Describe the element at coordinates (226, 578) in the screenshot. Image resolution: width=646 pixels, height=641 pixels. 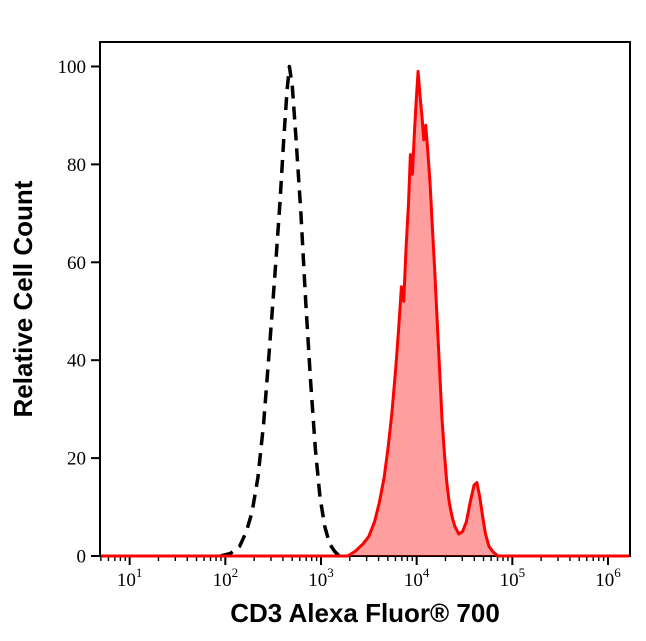
I see `x-tick-label: 10²` at that location.